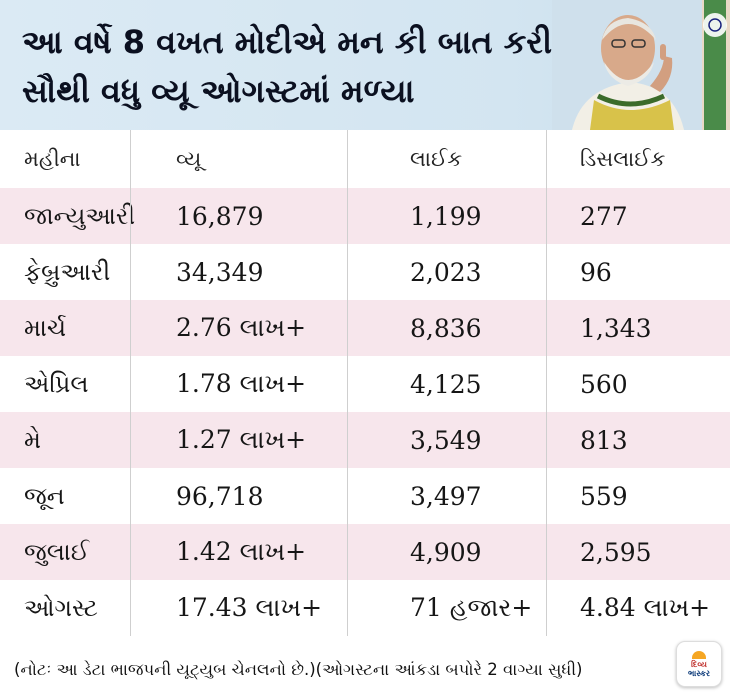  I want to click on month-cell: એપ્રિલ, so click(56, 384).